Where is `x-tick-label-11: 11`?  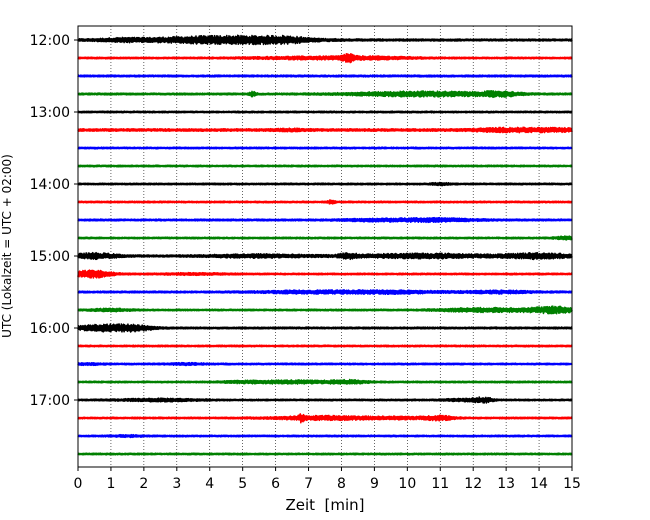
x-tick-label-11: 11 is located at coordinates (440, 484).